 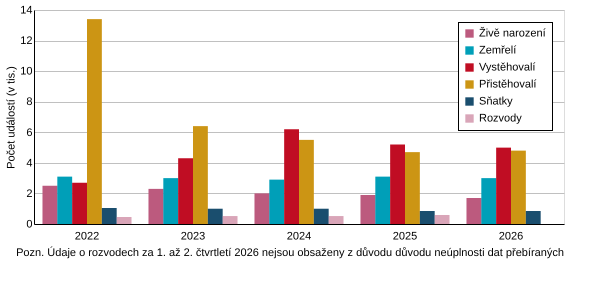 What do you see at coordinates (11, 117) in the screenshot?
I see `y-axis-title: Počet událostí (v tis.)` at bounding box center [11, 117].